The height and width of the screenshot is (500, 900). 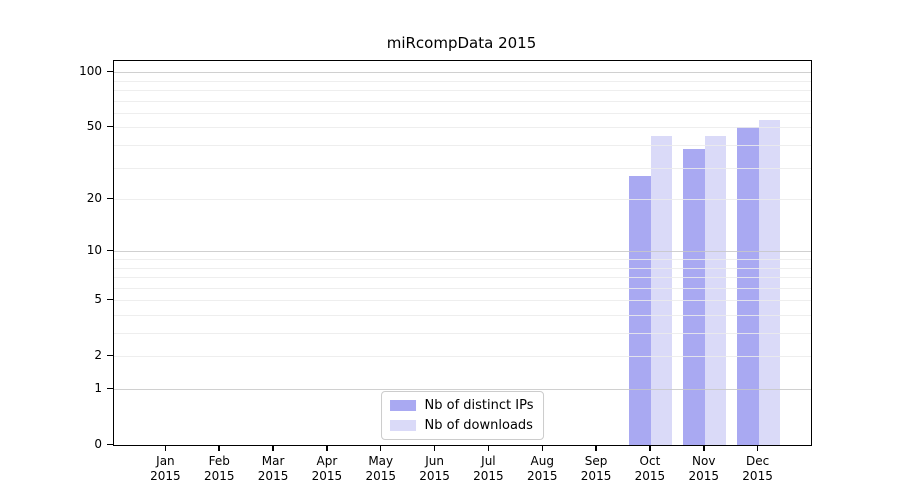 What do you see at coordinates (98, 444) in the screenshot?
I see `y-tick-label: 0` at bounding box center [98, 444].